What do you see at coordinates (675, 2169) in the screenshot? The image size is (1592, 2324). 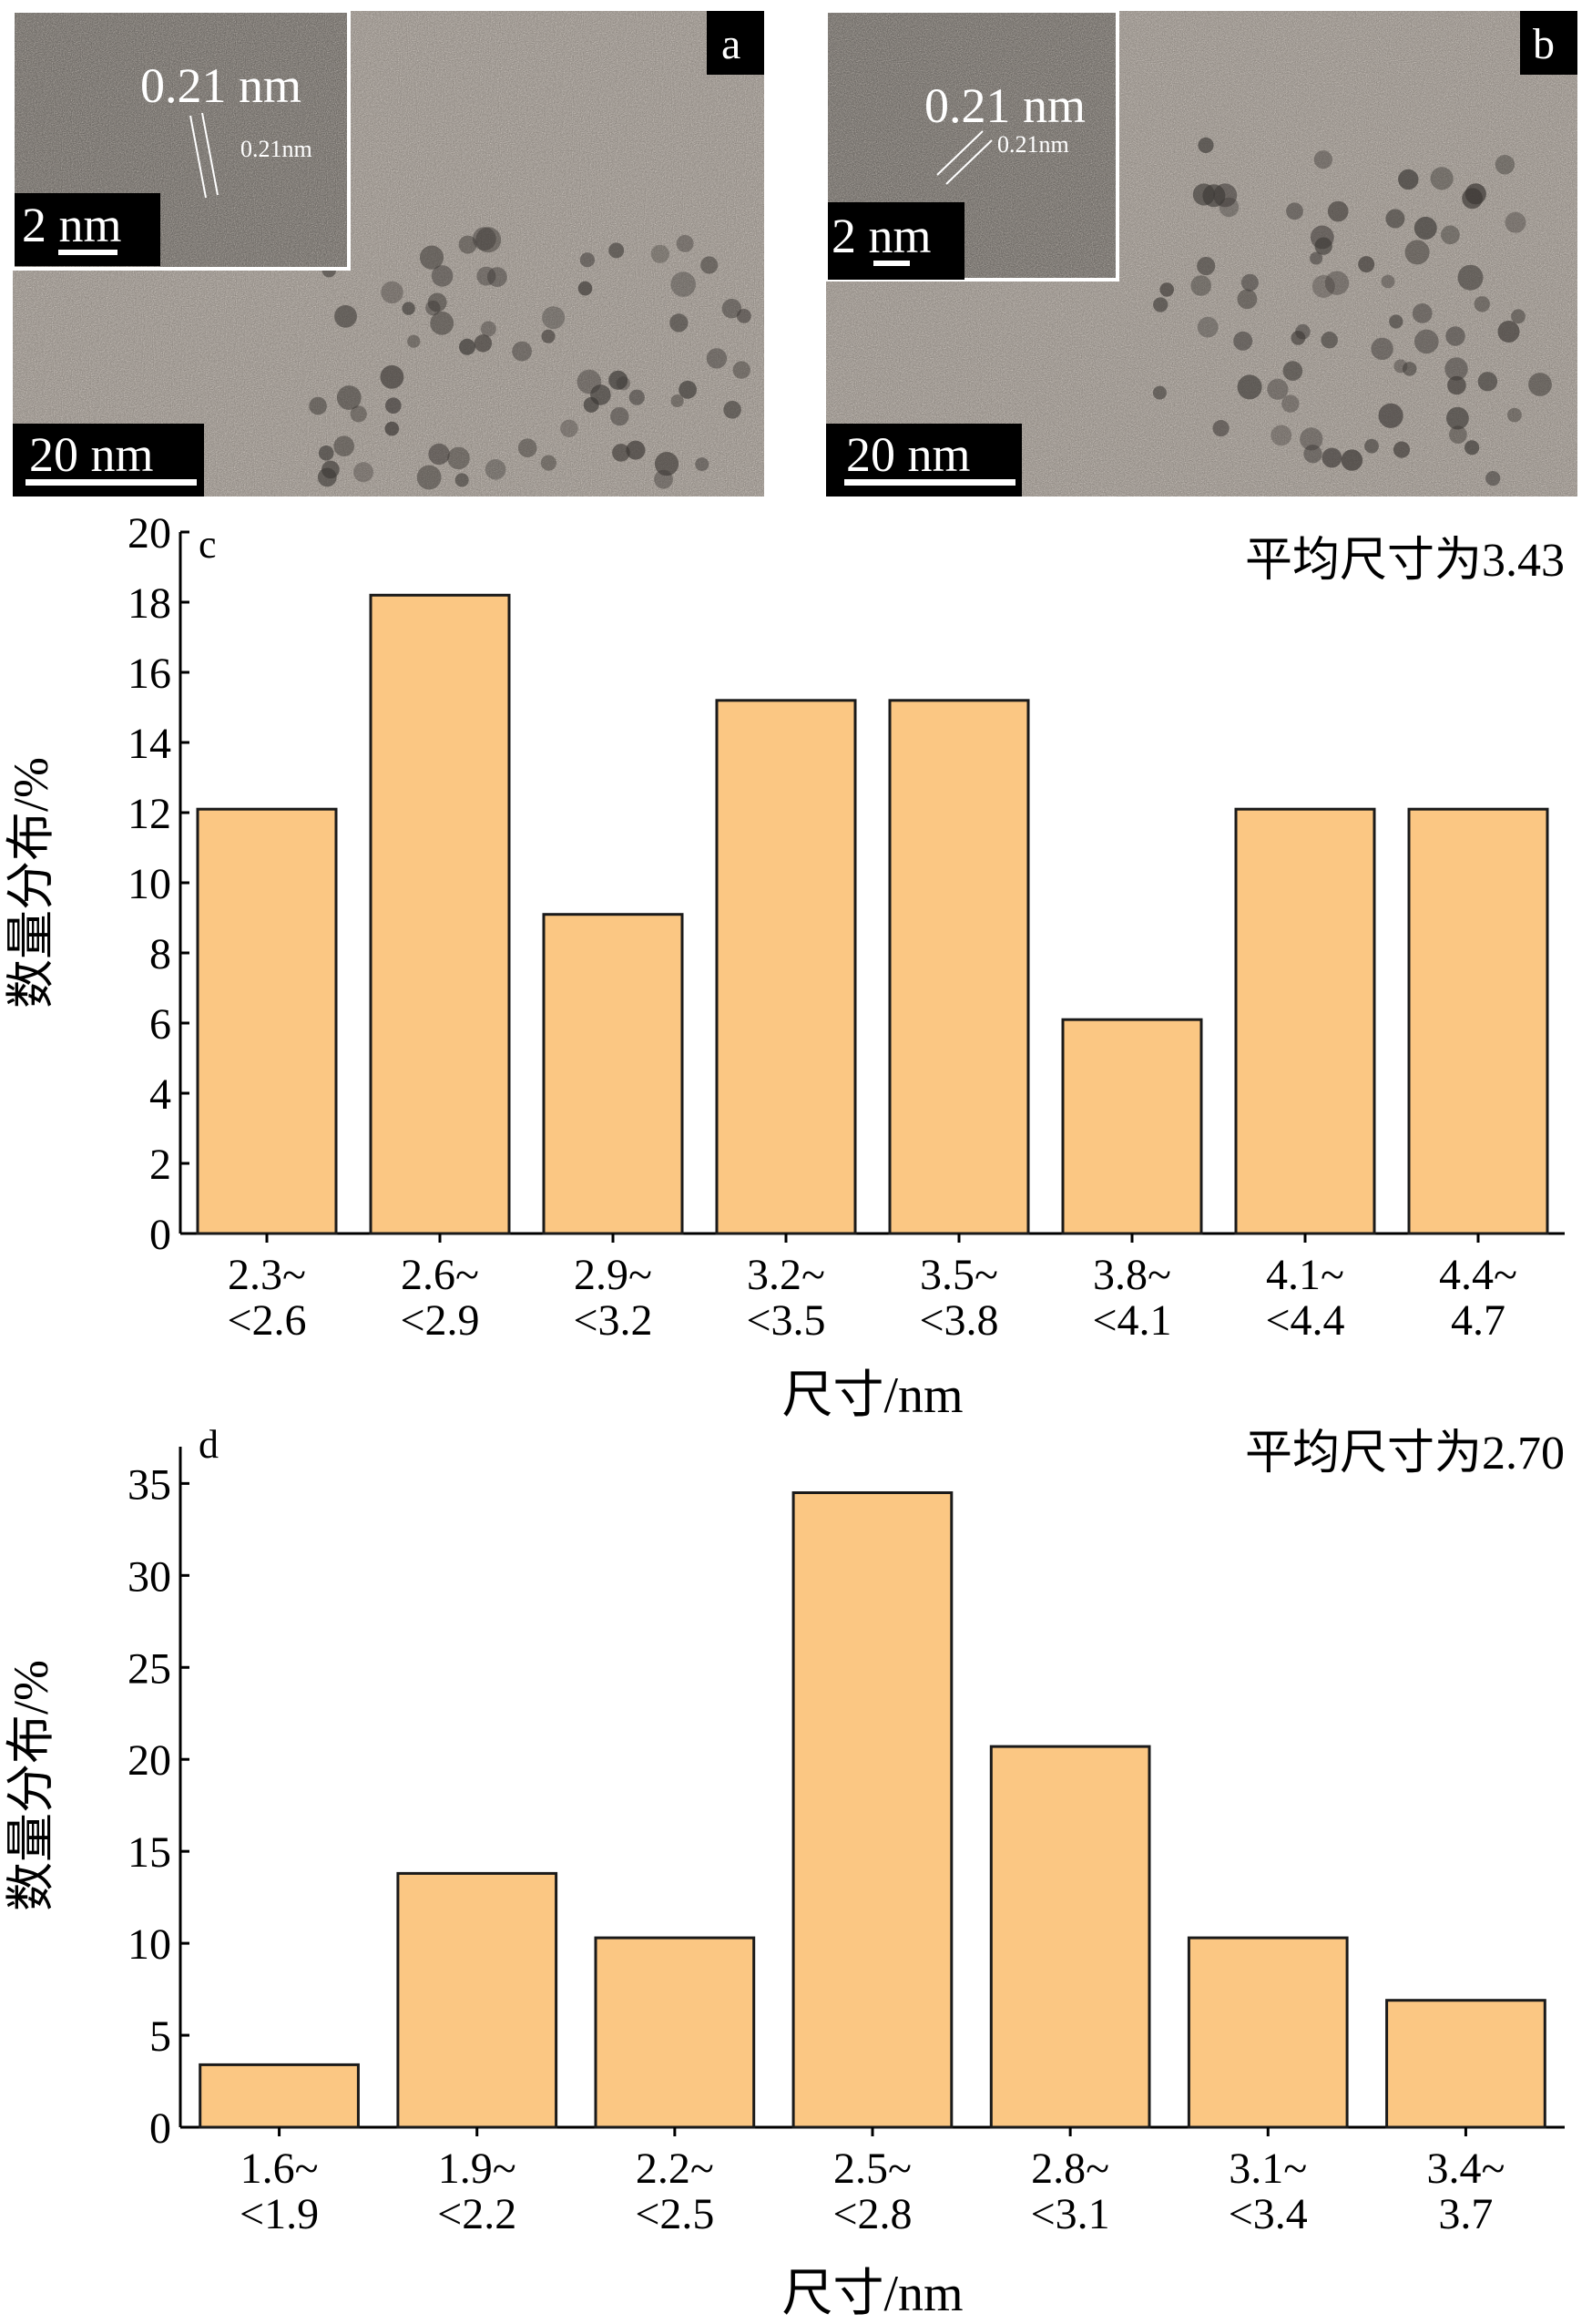 I see `x-tick-label: 2.2~` at bounding box center [675, 2169].